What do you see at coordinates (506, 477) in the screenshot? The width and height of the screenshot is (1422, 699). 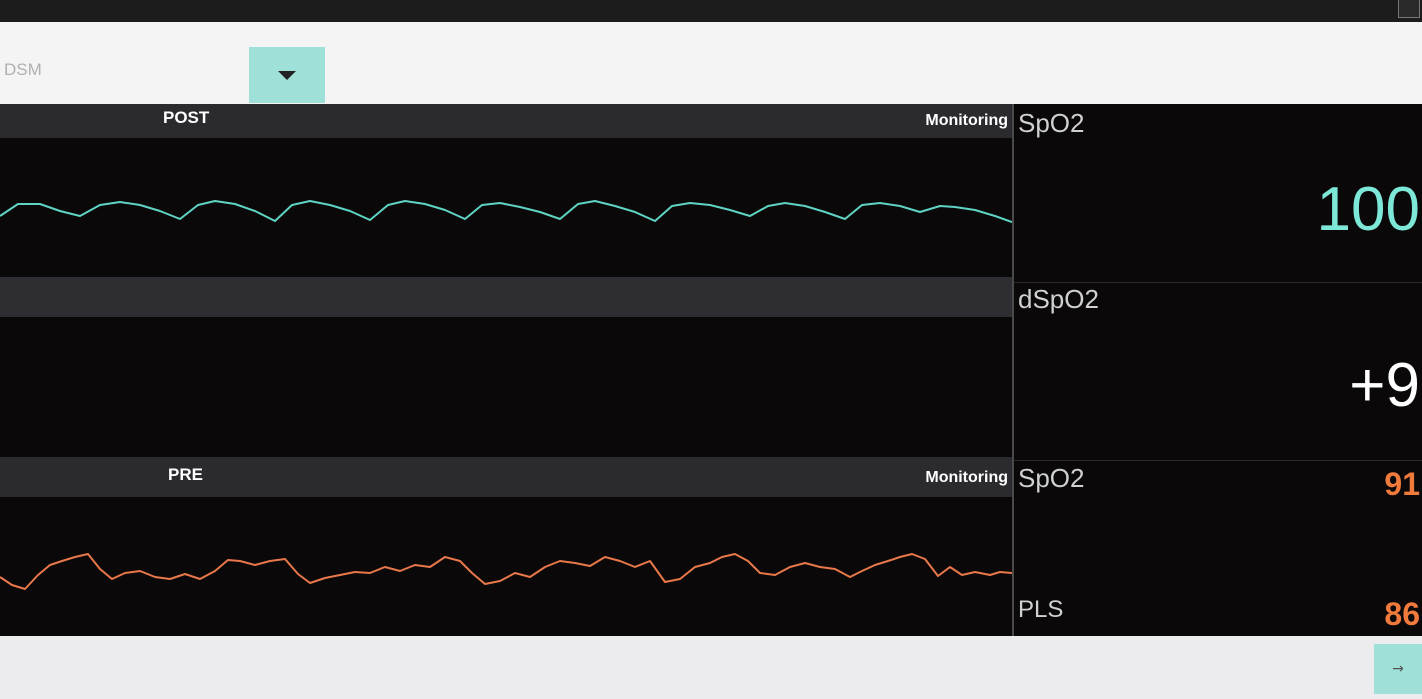 I see `pre-header: PRE Monitoring` at bounding box center [506, 477].